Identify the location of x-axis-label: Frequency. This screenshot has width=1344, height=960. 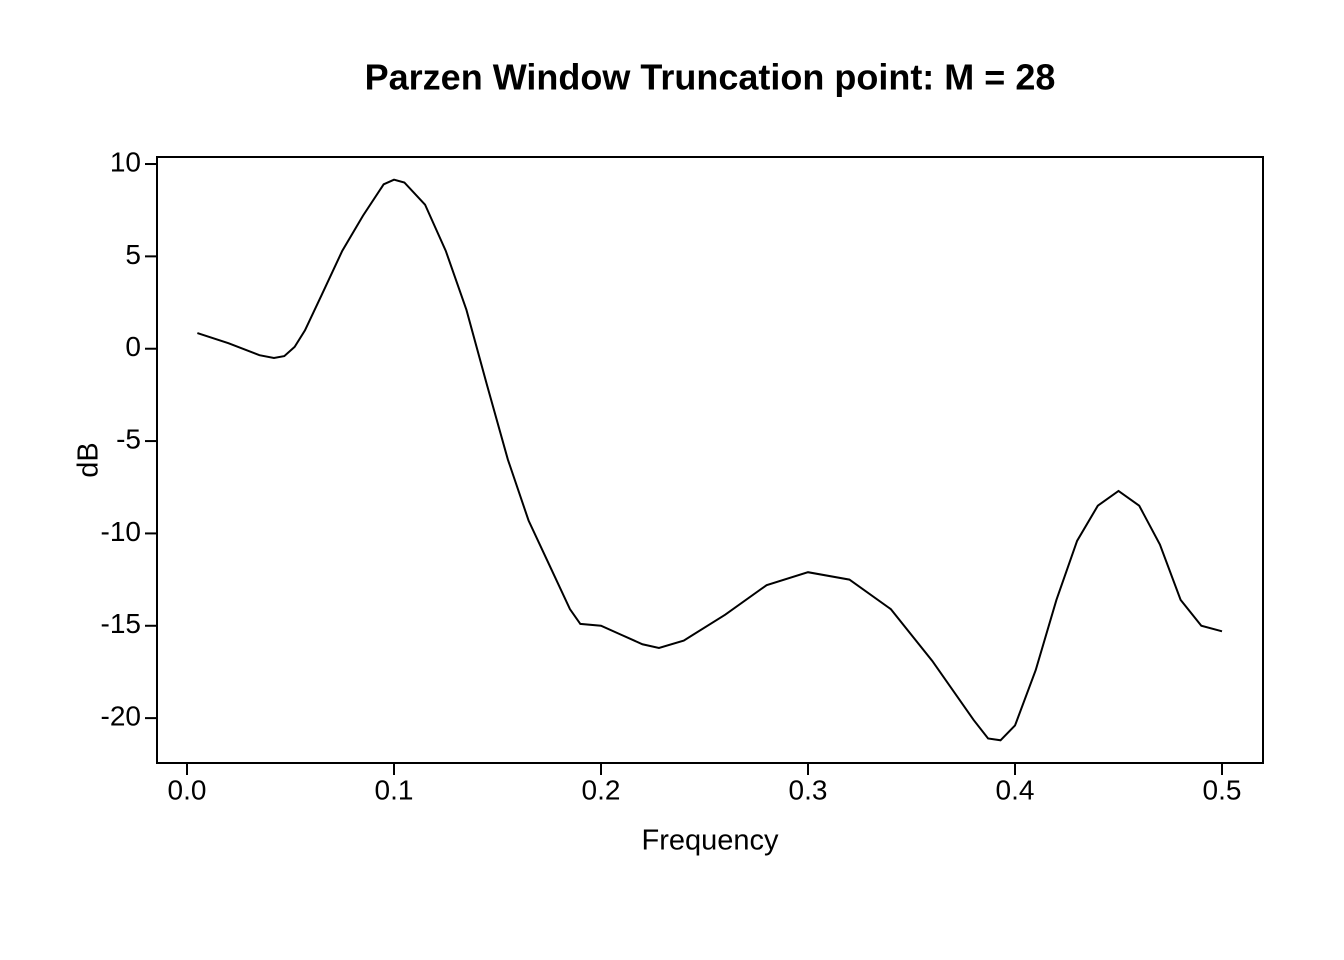
(710, 841).